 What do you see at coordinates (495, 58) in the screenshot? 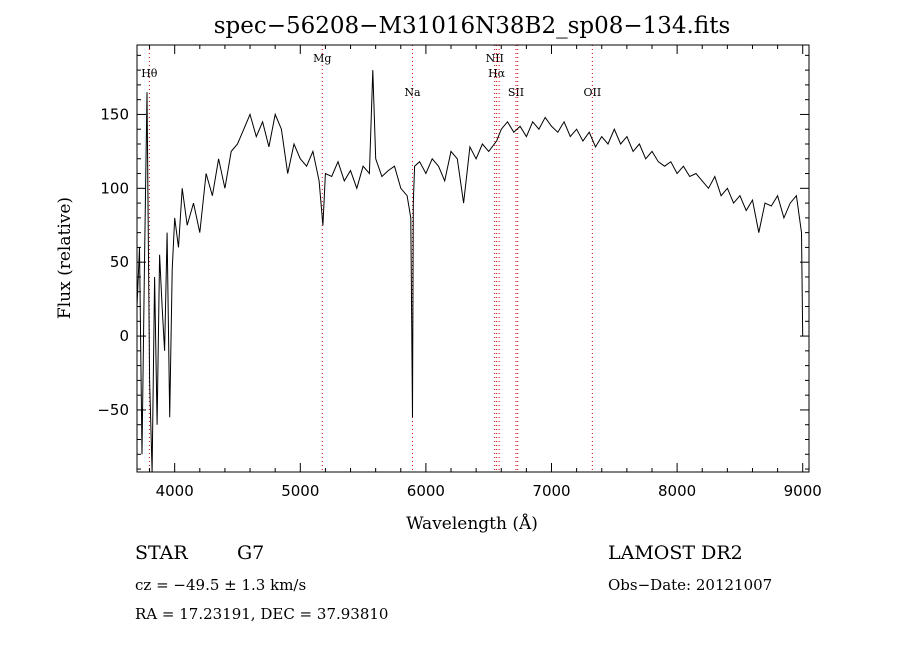
I see `line-marker-label: NII` at bounding box center [495, 58].